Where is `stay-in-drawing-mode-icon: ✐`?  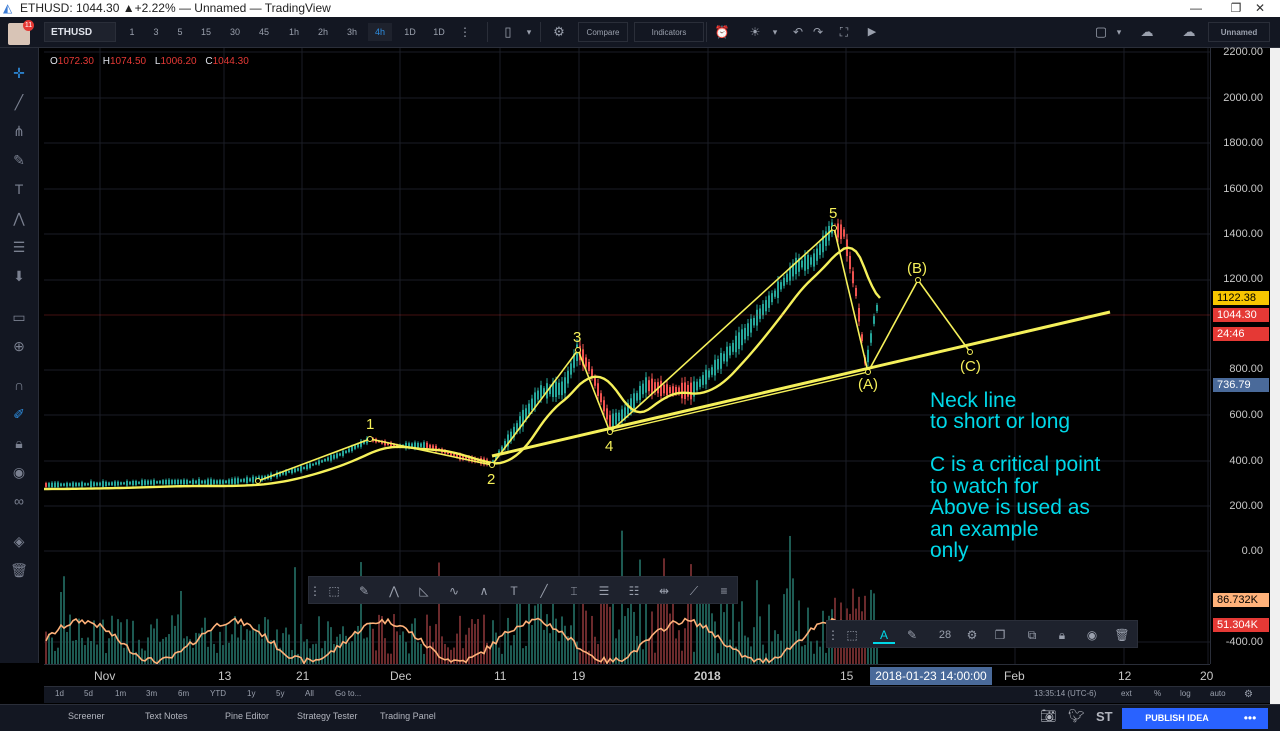
stay-in-drawing-mode-icon: ✐ is located at coordinates (19, 414).